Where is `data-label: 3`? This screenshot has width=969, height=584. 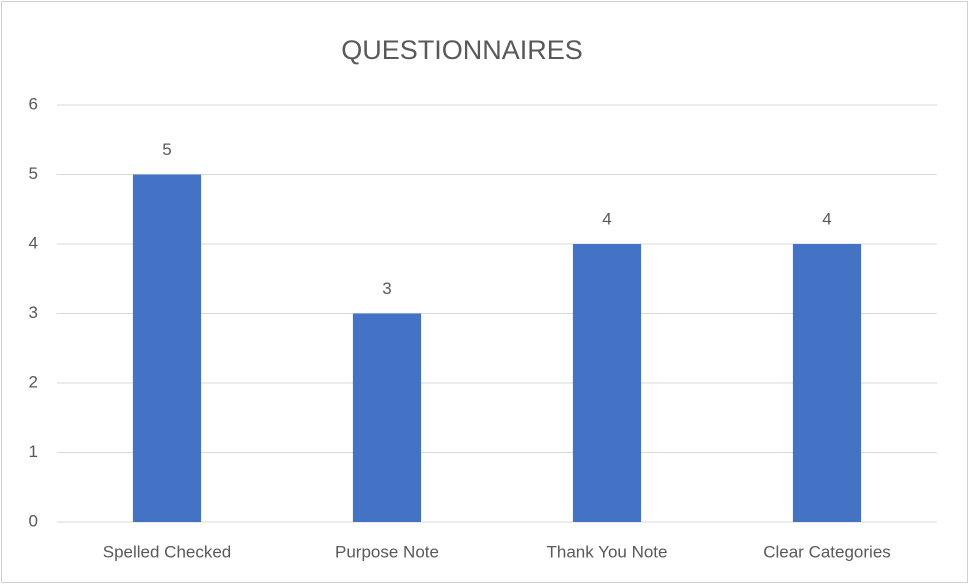 data-label: 3 is located at coordinates (386, 288).